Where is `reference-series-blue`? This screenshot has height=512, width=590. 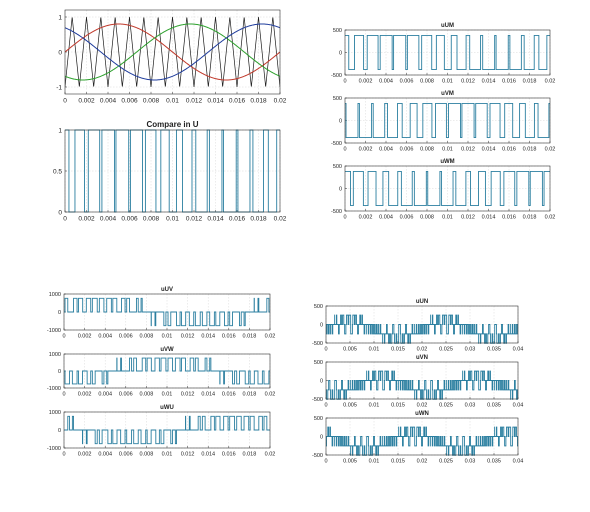
reference-series-blue is located at coordinates (172, 52).